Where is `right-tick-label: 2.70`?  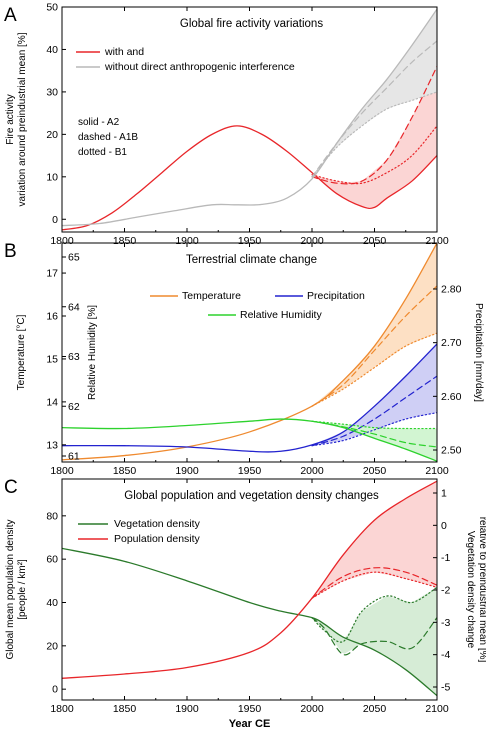
right-tick-label: 2.70 is located at coordinates (451, 343).